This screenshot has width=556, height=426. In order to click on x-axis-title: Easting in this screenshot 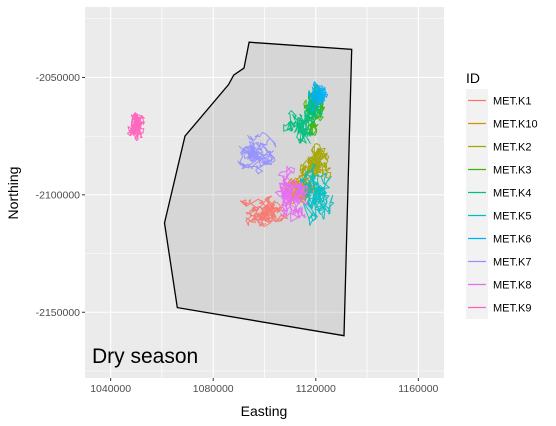, I will do `click(264, 411)`.